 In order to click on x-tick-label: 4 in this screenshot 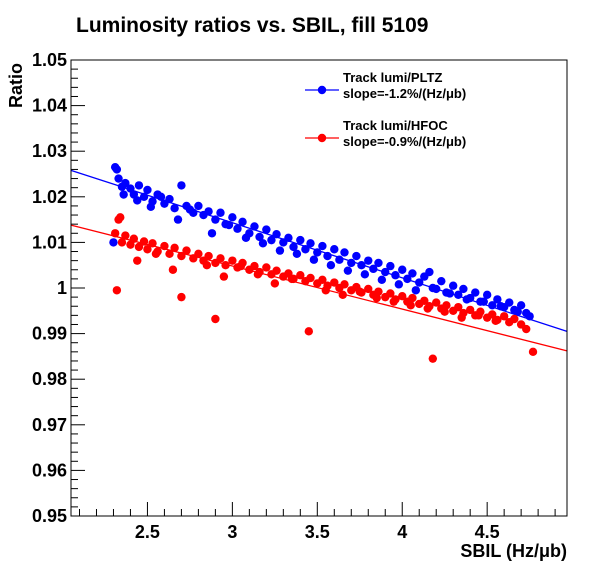, I will do `click(402, 532)`.